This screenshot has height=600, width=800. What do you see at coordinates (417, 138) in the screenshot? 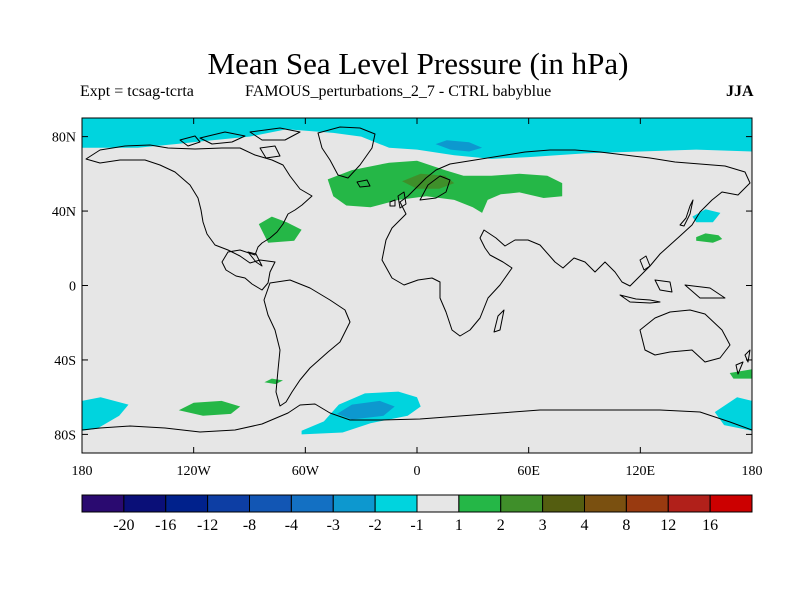
I see `anomaly-region-arctic-negative` at bounding box center [417, 138].